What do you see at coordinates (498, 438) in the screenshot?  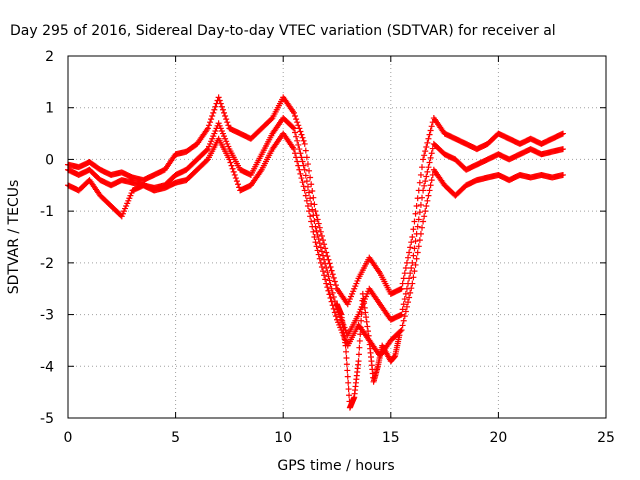 I see `x-tick-label: 20` at bounding box center [498, 438].